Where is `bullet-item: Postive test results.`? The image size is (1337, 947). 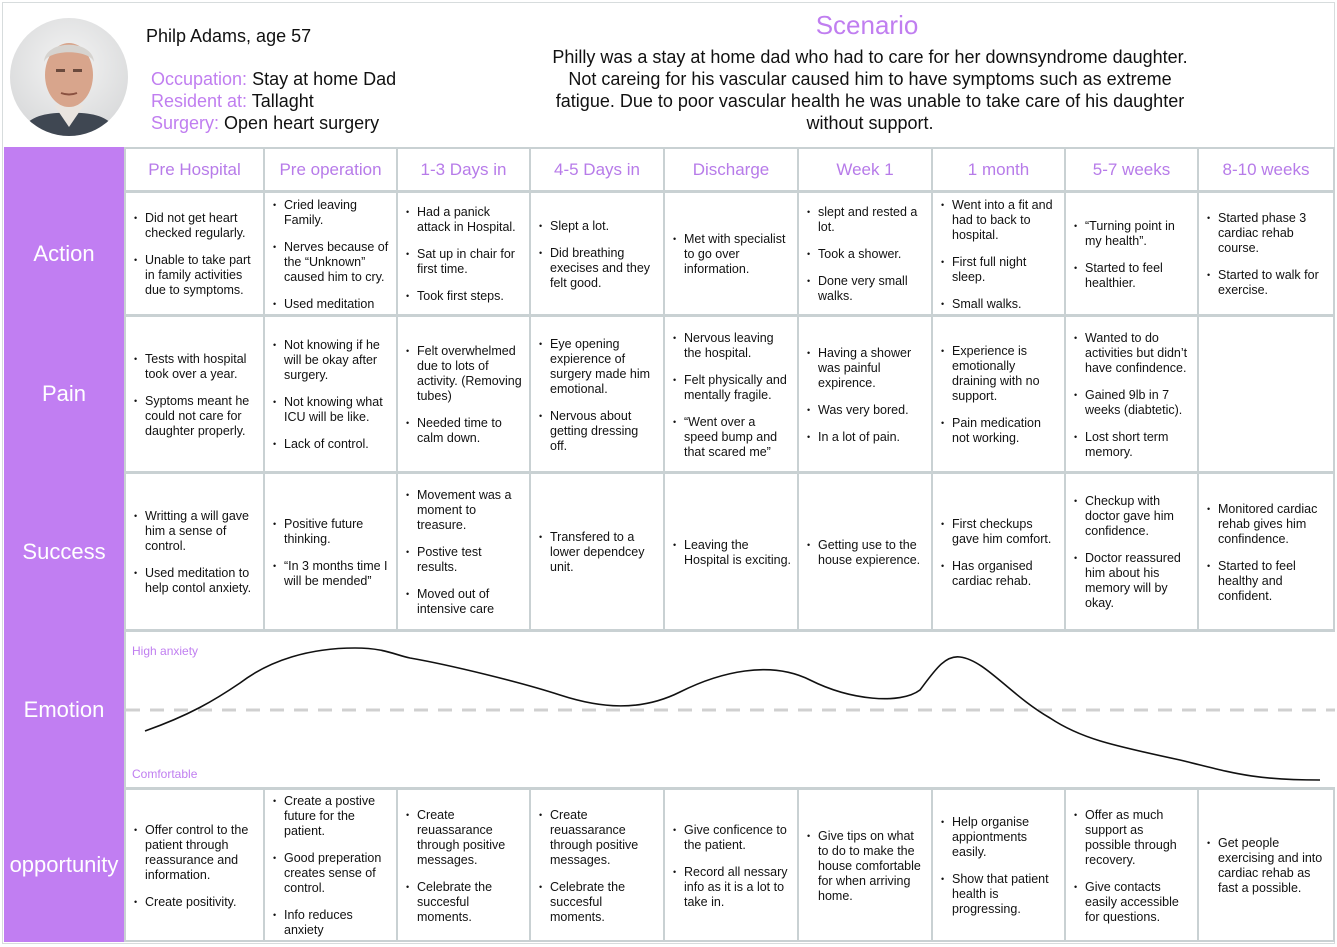
bullet-item: Postive test results. is located at coordinates (464, 560).